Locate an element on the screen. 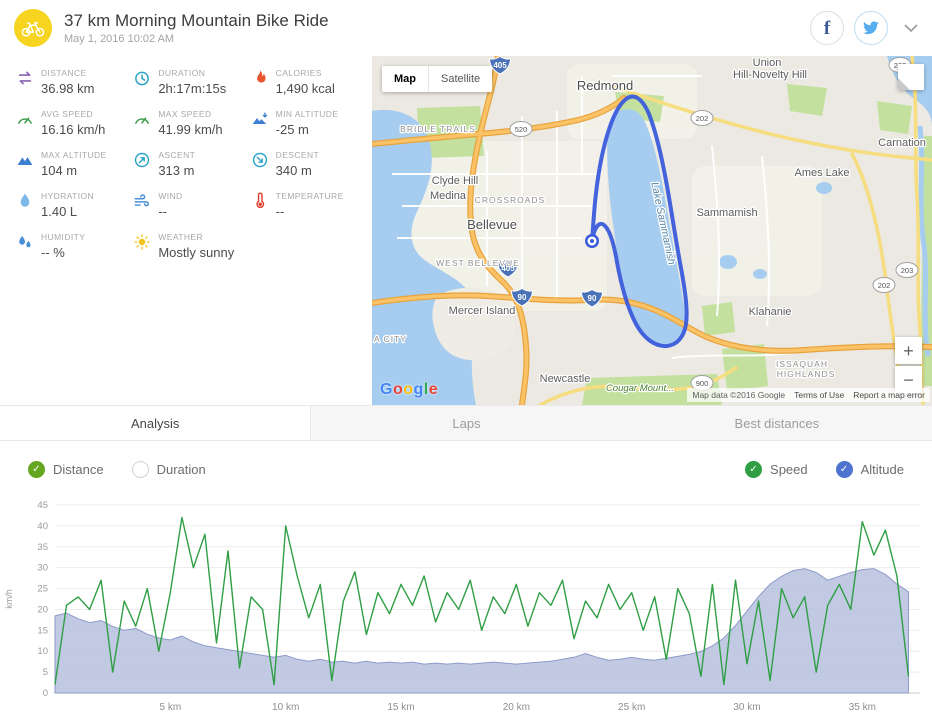 The height and width of the screenshot is (724, 932). x-axis-option-distance: ✓ Distance is located at coordinates (66, 469).